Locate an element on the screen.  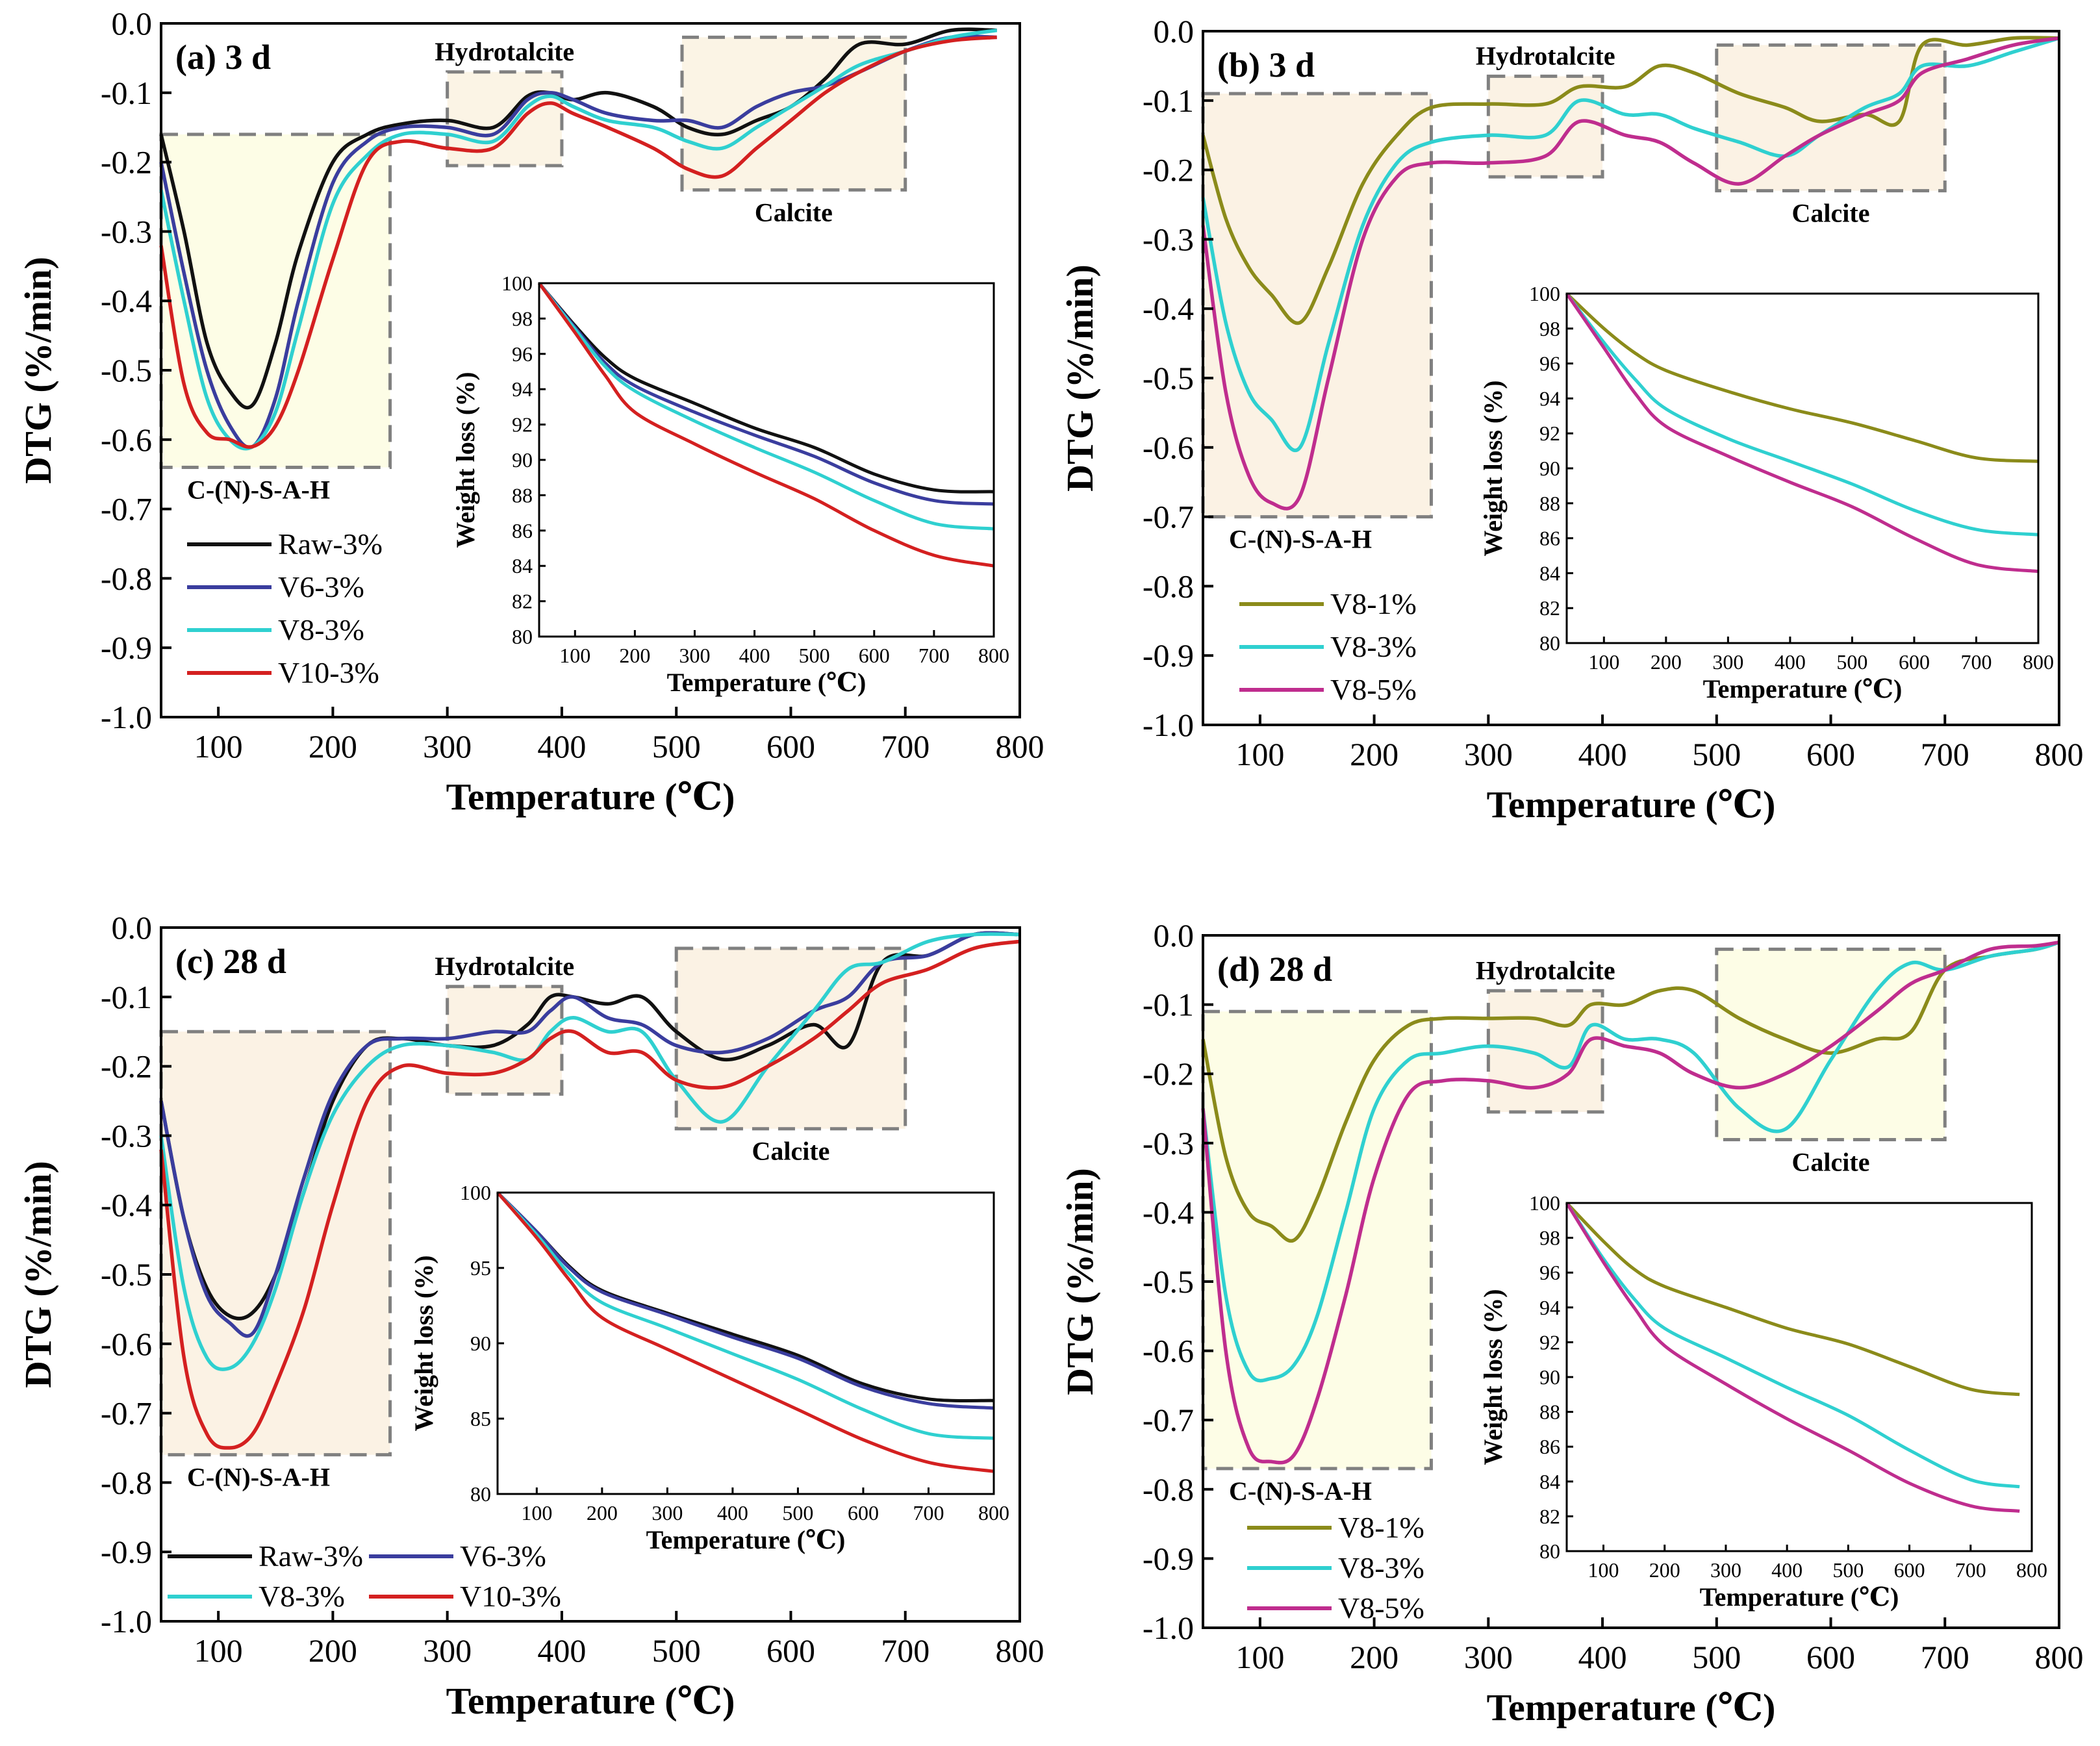
inset-series-line-V8-3% is located at coordinates (1792, 1345).